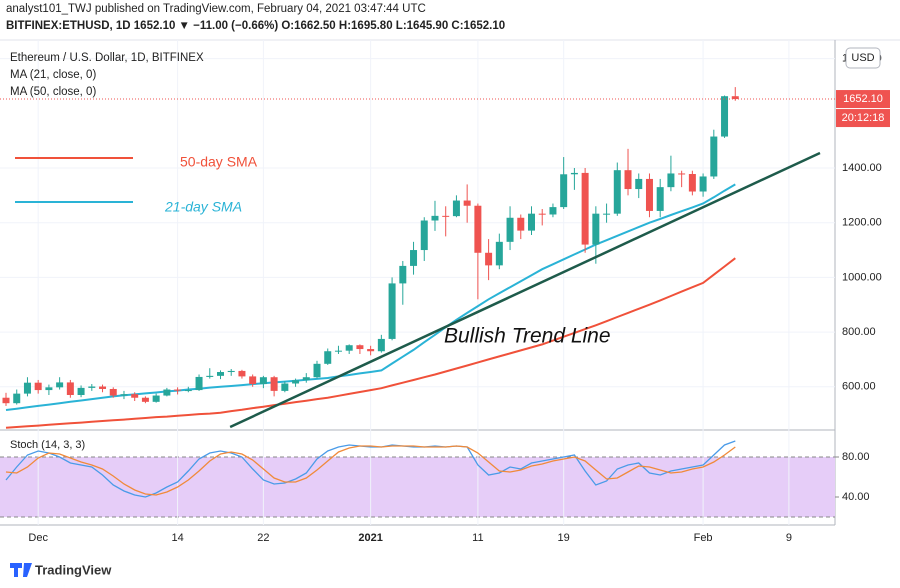 This screenshot has width=900, height=588. I want to click on x-tick-label: Feb, so click(703, 538).